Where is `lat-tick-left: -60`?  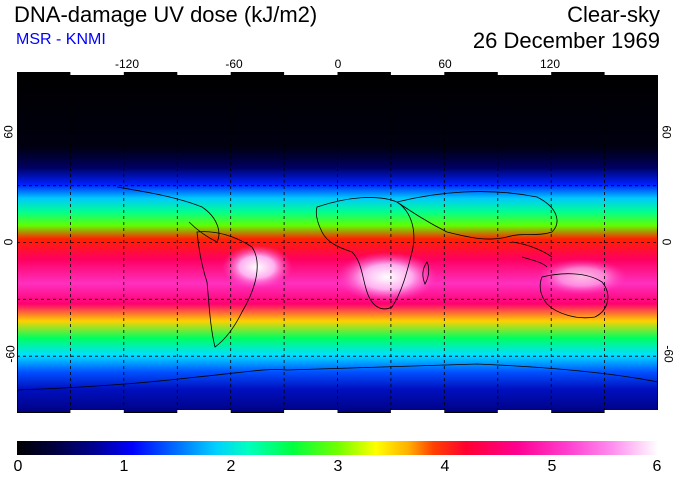 lat-tick-left: -60 is located at coordinates (10, 354).